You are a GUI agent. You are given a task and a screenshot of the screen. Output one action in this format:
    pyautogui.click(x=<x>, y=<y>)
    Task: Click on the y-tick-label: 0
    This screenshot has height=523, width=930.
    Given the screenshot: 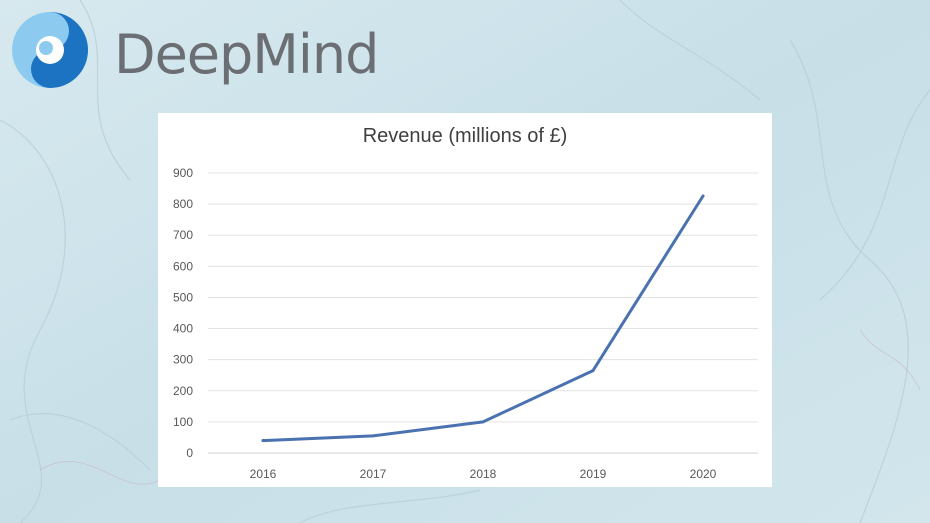 What is the action you would take?
    pyautogui.click(x=189, y=453)
    